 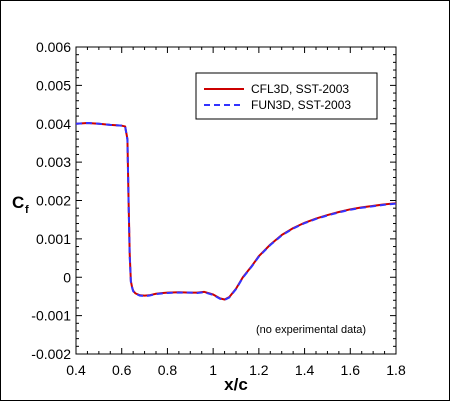 What do you see at coordinates (27, 210) in the screenshot?
I see `y-axis-title-subscript: f` at bounding box center [27, 210].